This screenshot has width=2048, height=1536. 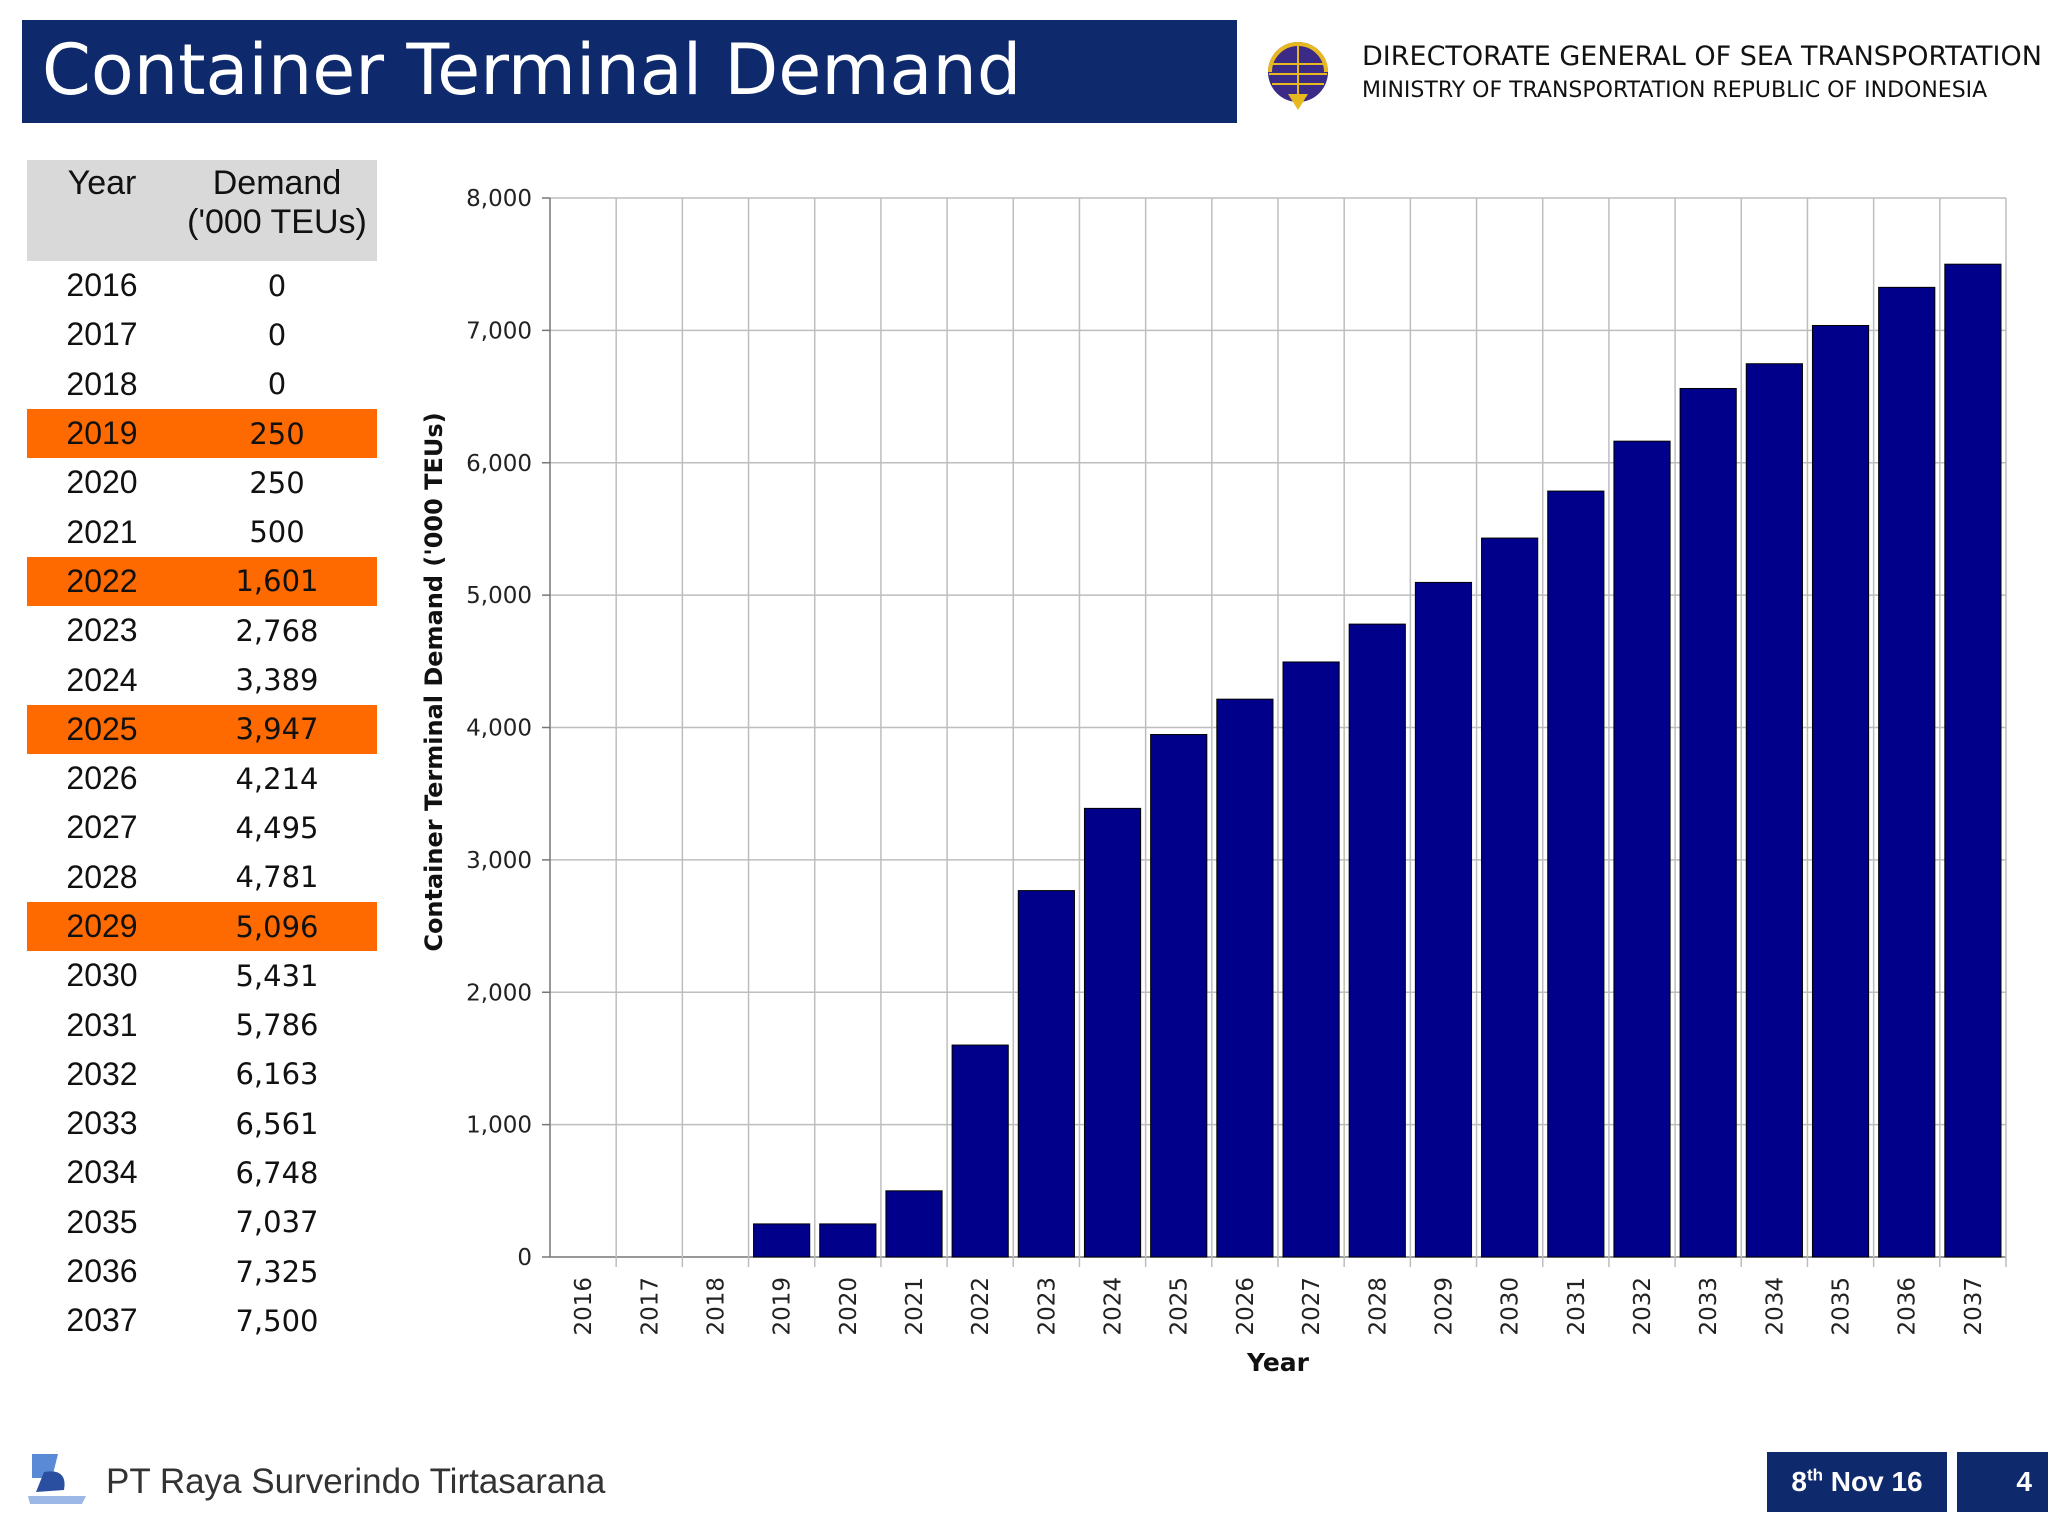 I want to click on date-rest: Nov 16, so click(x=1873, y=1481).